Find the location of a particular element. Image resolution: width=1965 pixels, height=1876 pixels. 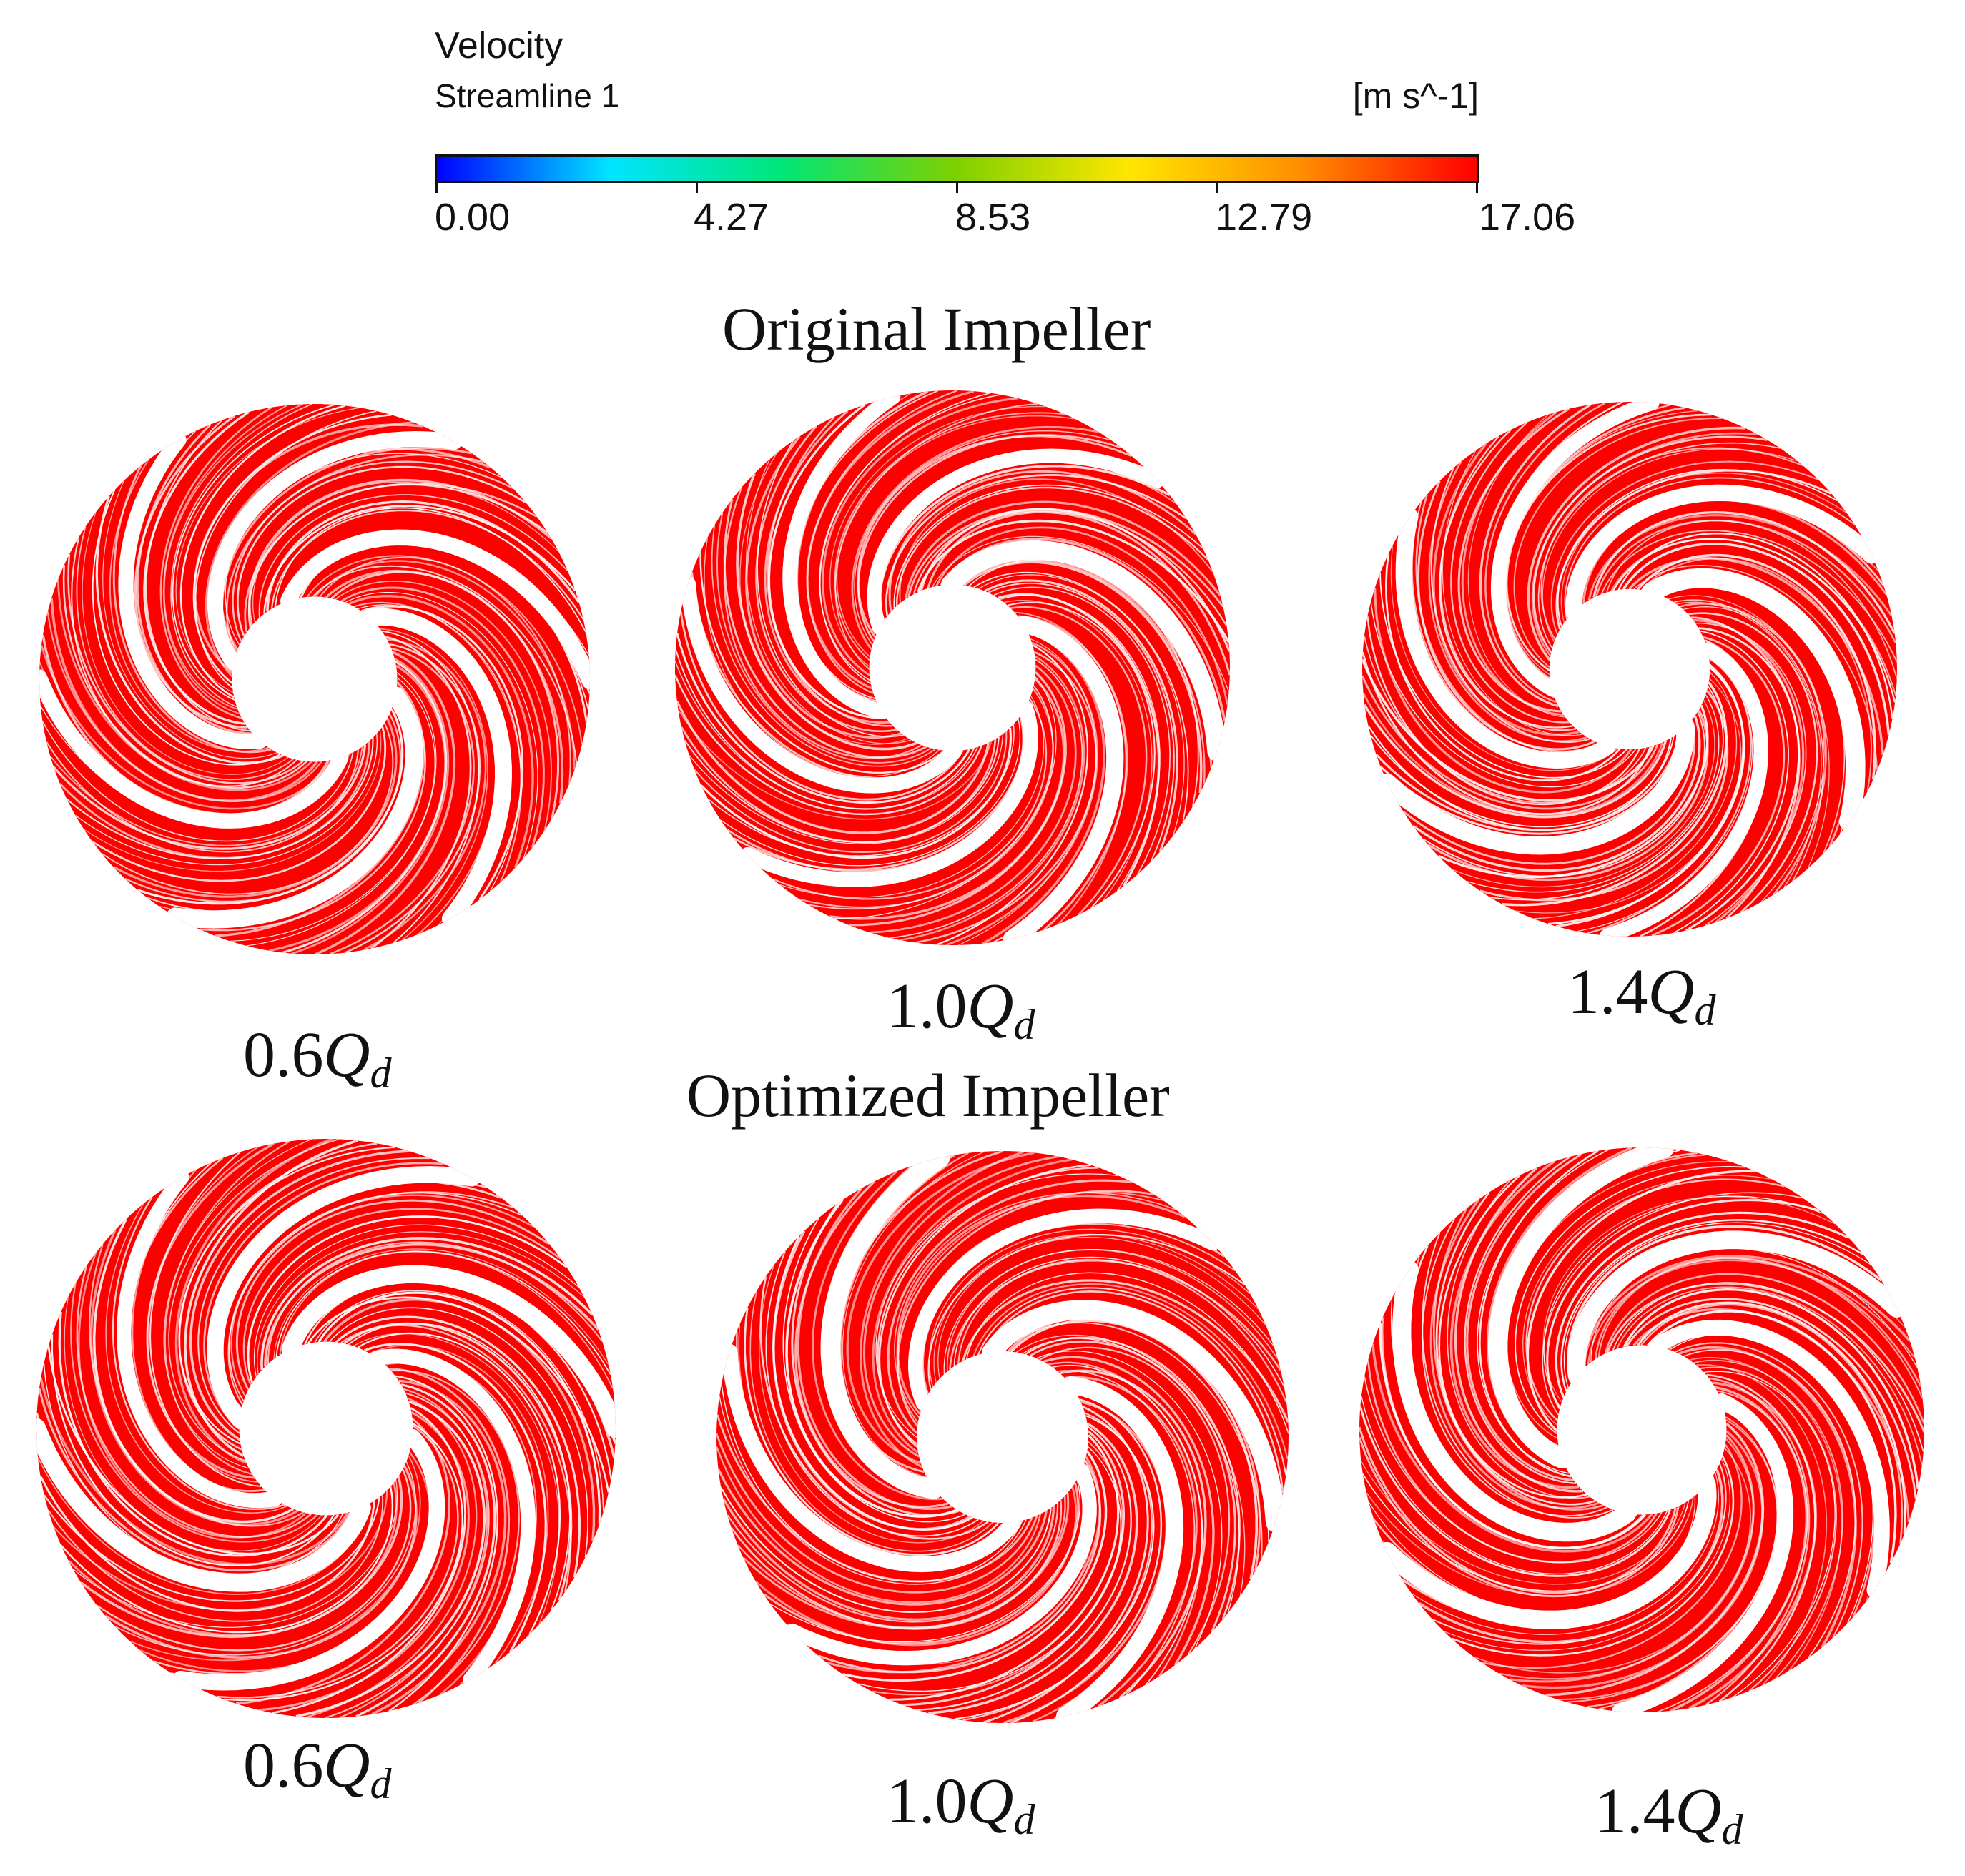

case-label-optimized-1.4: 1.4Qd is located at coordinates (1669, 1814).